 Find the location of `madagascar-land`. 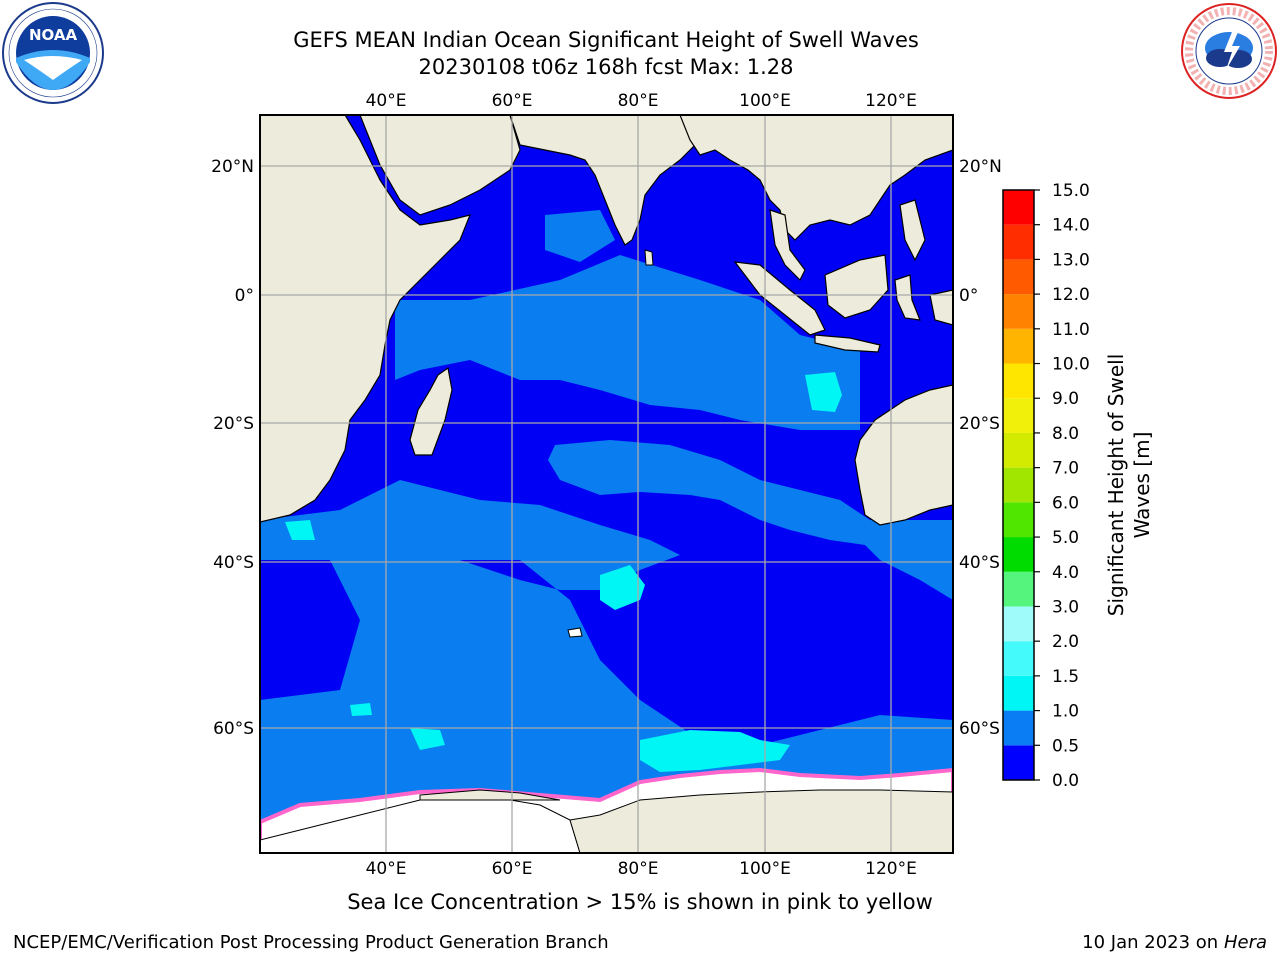

madagascar-land is located at coordinates (431, 411).